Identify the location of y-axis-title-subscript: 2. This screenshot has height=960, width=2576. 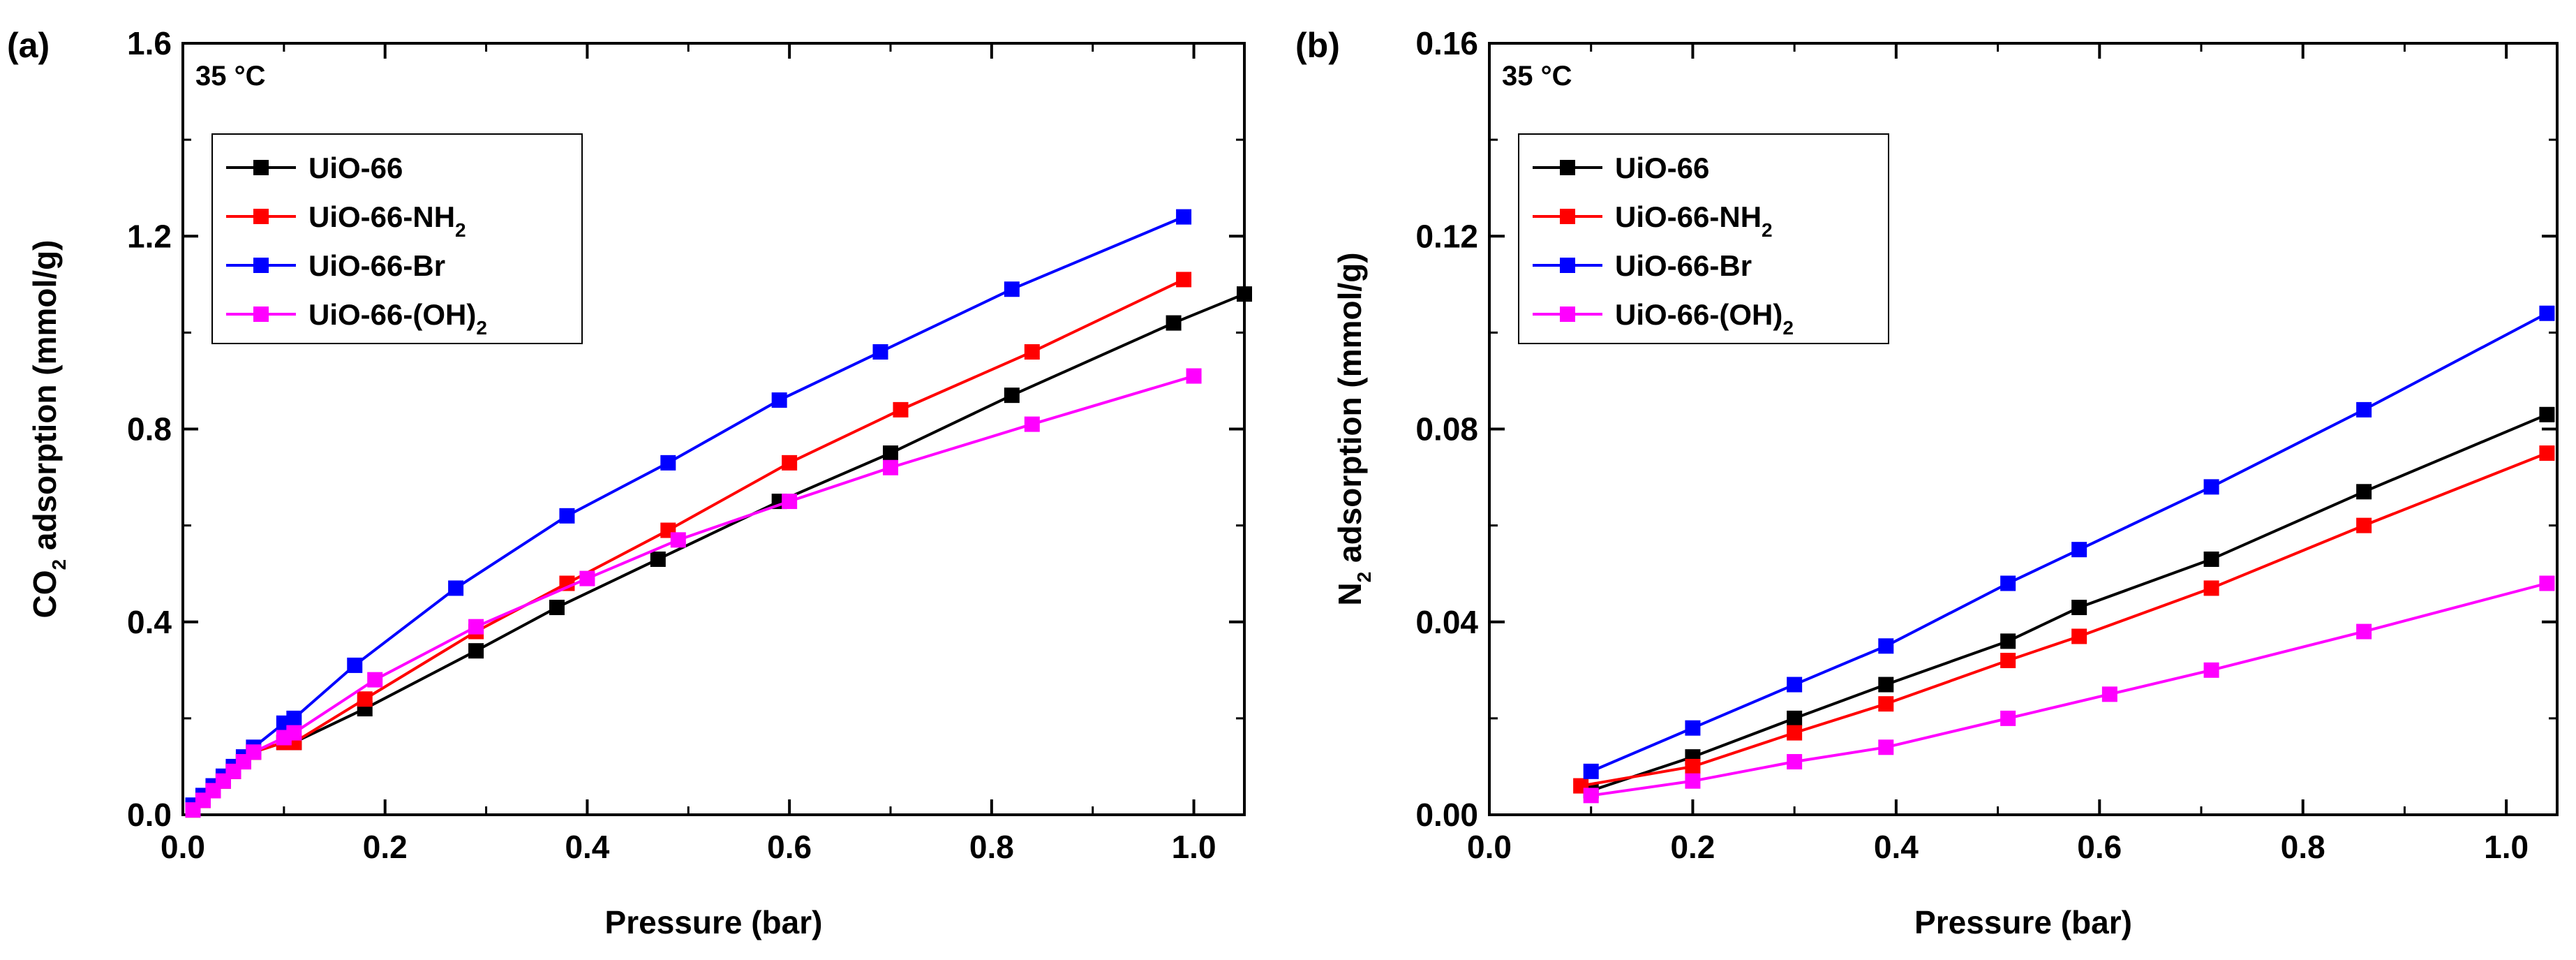
(59, 565).